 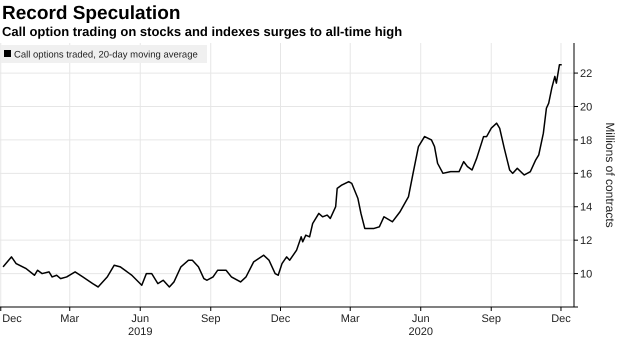 What do you see at coordinates (91, 13) in the screenshot?
I see `chart-title: Record Speculation` at bounding box center [91, 13].